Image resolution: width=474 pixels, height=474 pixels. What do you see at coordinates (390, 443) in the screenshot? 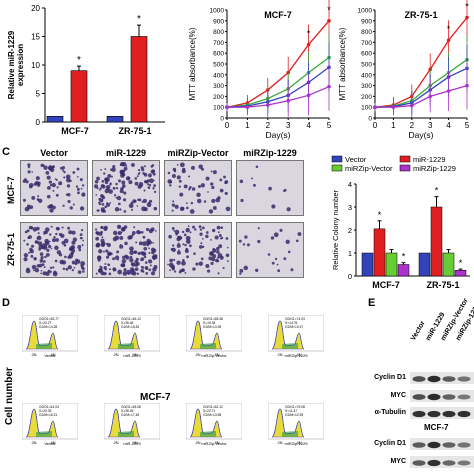
I see `blot-row-label: Cyclin D1` at bounding box center [390, 443].